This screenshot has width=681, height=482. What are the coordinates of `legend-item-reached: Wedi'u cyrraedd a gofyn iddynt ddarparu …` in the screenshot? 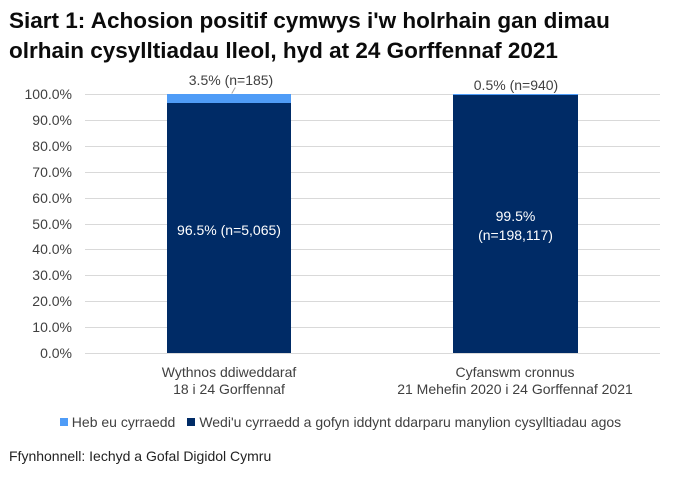 It's located at (404, 422).